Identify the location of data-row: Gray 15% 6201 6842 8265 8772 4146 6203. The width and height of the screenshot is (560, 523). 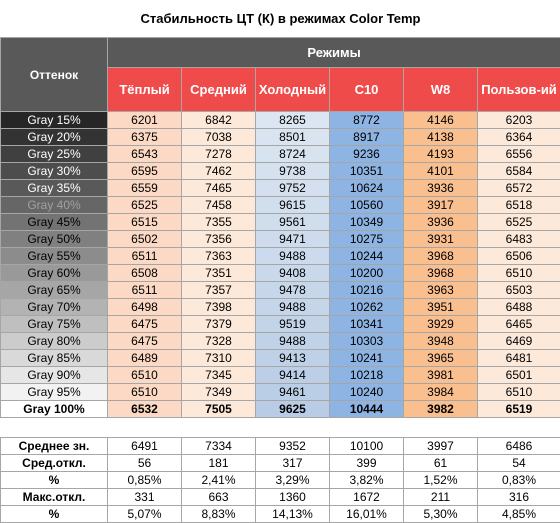
(280, 120).